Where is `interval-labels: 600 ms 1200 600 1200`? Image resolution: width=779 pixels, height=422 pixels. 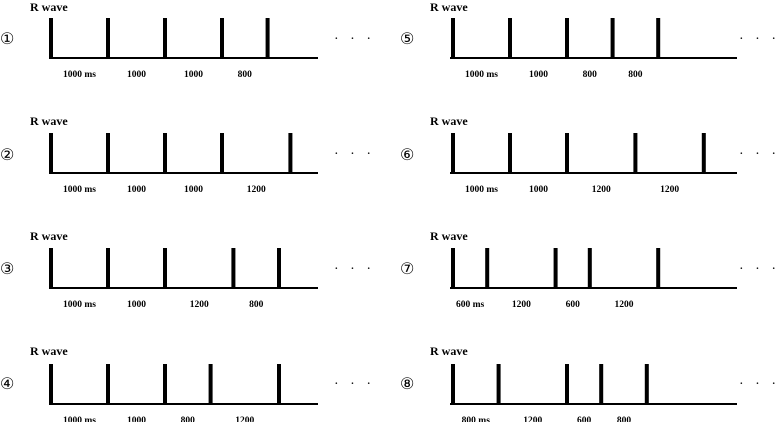 interval-labels: 600 ms 1200 600 1200 is located at coordinates (545, 305).